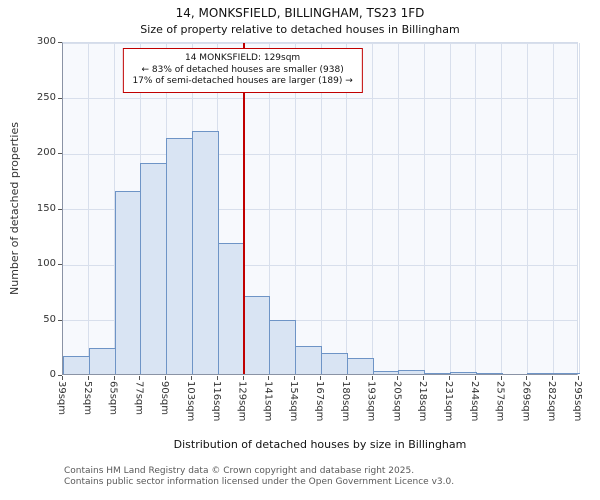 Image resolution: width=600 pixels, height=500 pixels. What do you see at coordinates (552, 401) in the screenshot?
I see `x-tick-label: 282sqm` at bounding box center [552, 401].